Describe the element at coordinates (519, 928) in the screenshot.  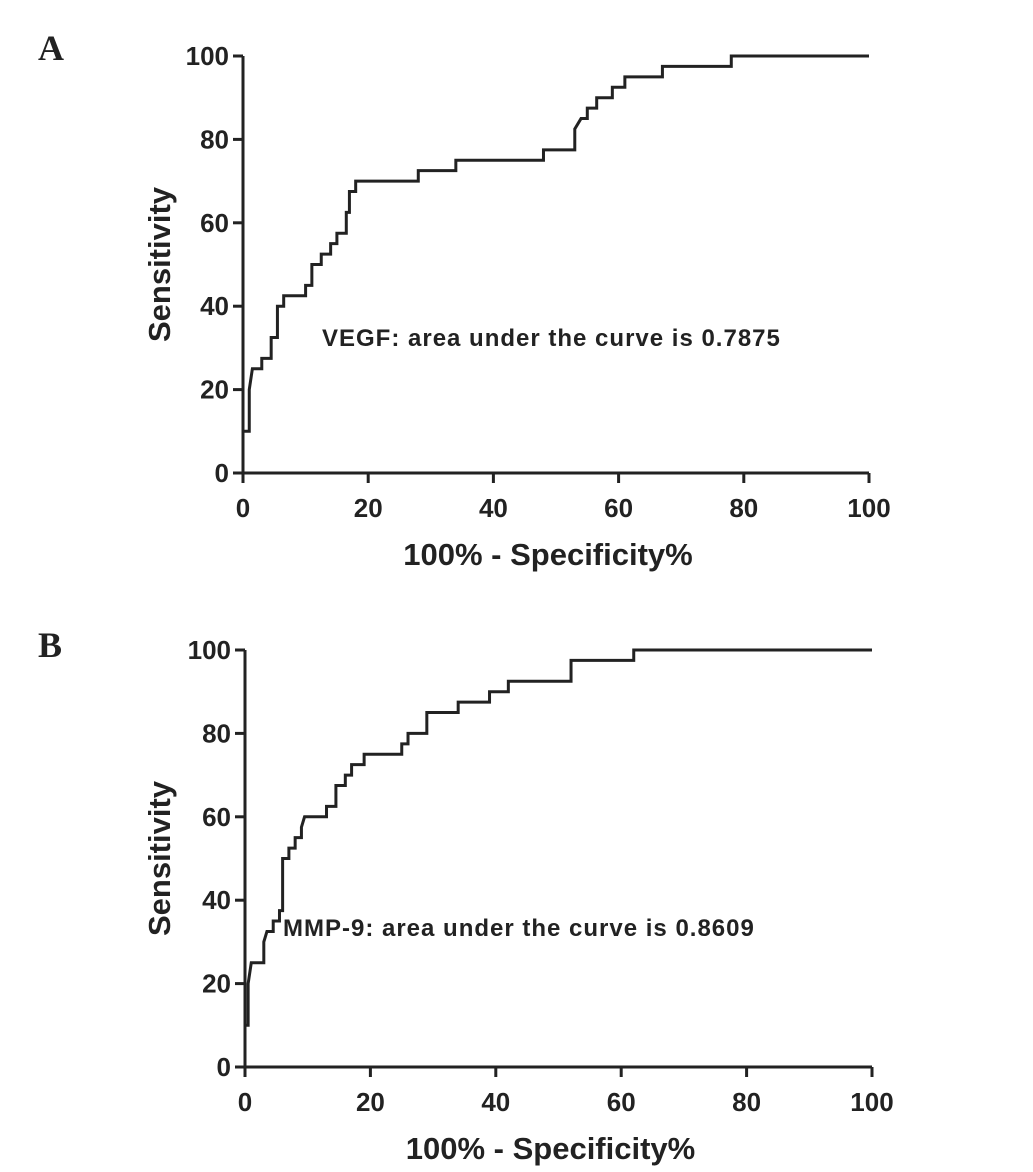
I see `annotation: MMP-9: area under the curve is 0.8609` at that location.